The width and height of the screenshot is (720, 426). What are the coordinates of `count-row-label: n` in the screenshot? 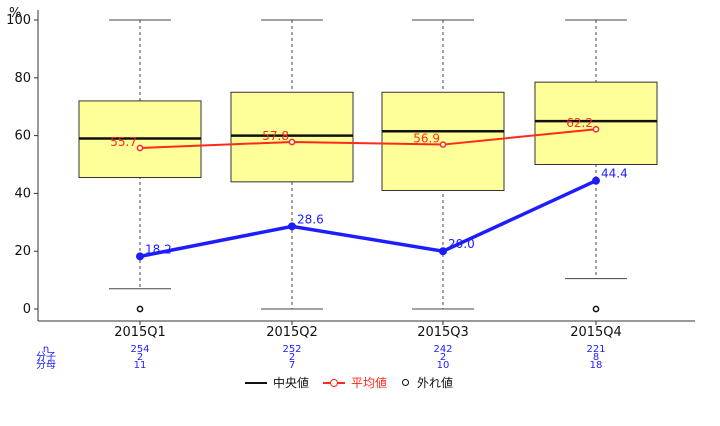 It's located at (46, 349).